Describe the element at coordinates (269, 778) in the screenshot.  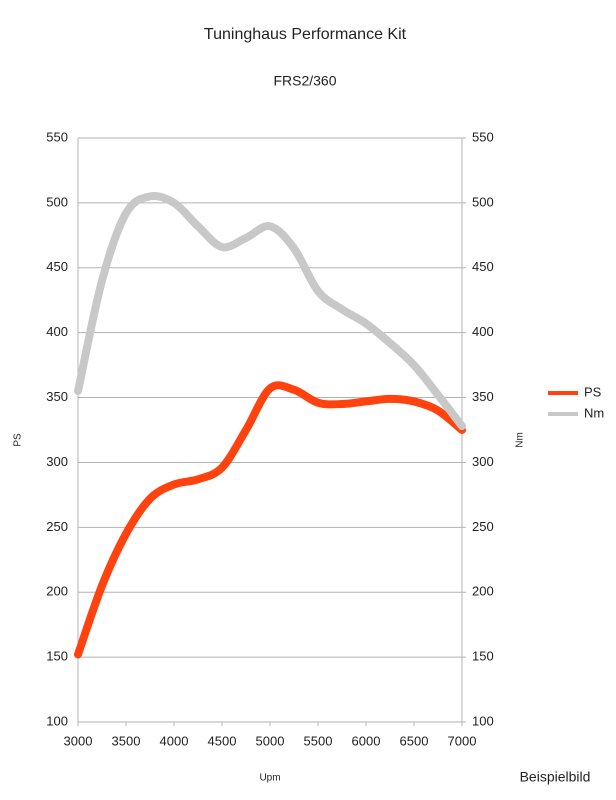
I see `x-axis-label: Upm` at that location.